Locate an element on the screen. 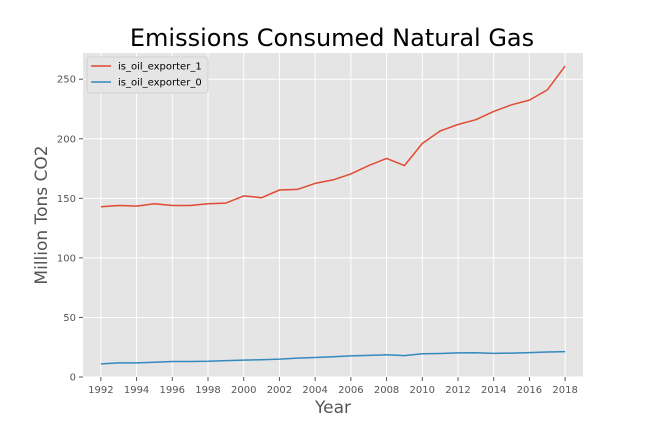 This screenshot has height=432, width=648. x-tick-label: 2018 is located at coordinates (564, 390).